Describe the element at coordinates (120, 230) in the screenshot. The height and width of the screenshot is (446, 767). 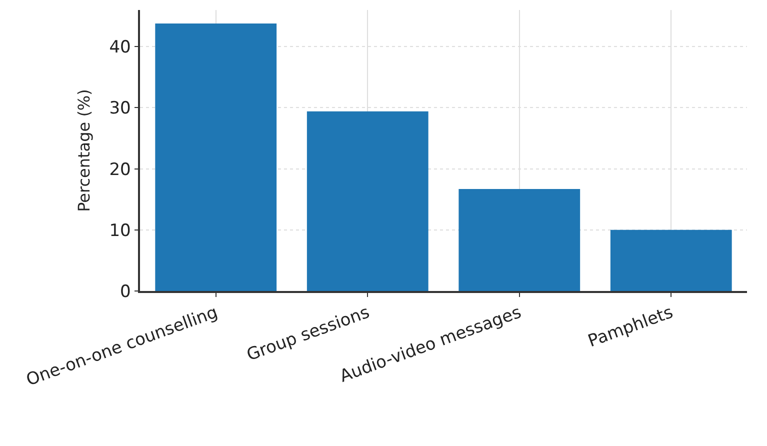
I see `y-tick-label: 10` at that location.